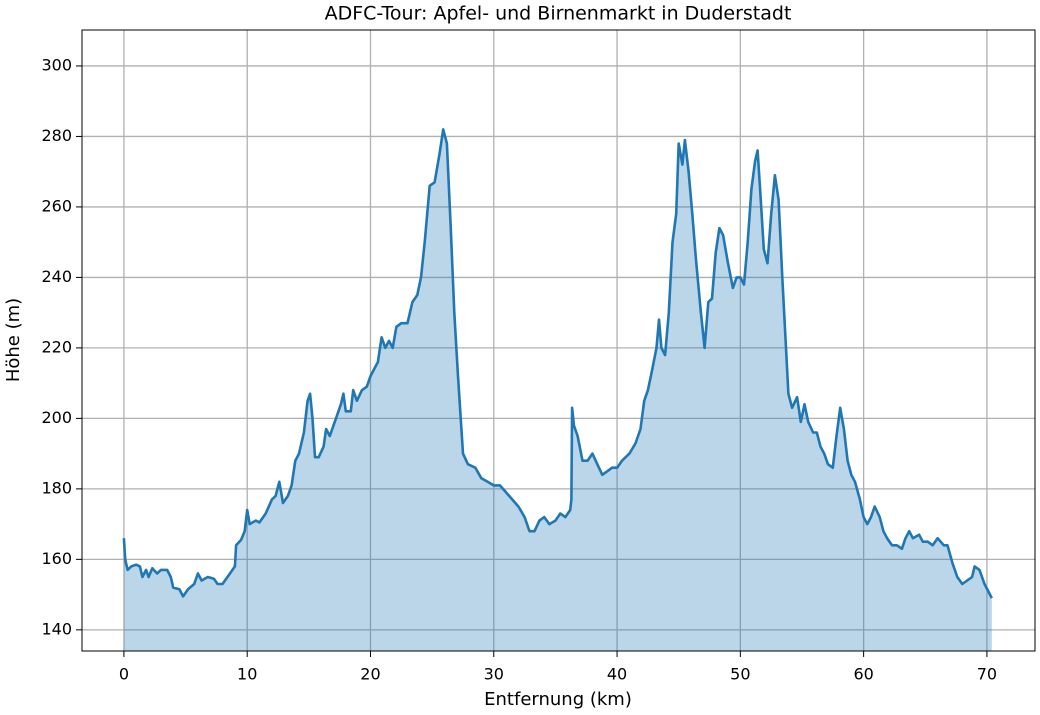 The image size is (1040, 715). What do you see at coordinates (56, 417) in the screenshot?
I see `y-tick-label: 200` at bounding box center [56, 417].